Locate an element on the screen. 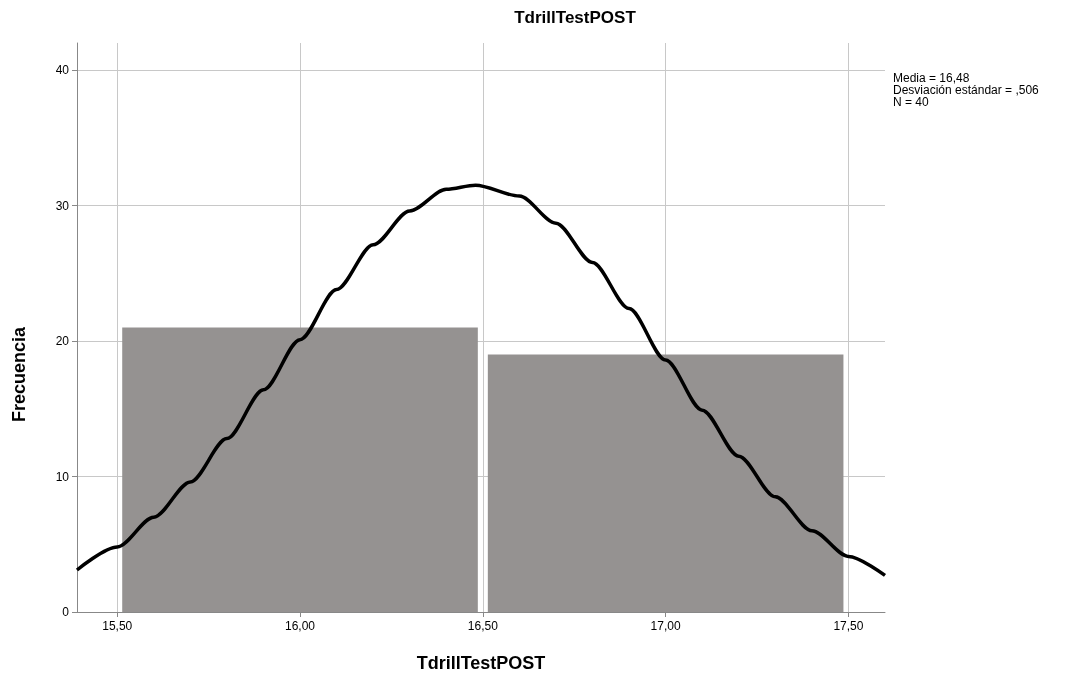 This screenshot has height=679, width=1086. x-tick-label: 17,00 is located at coordinates (665, 626).